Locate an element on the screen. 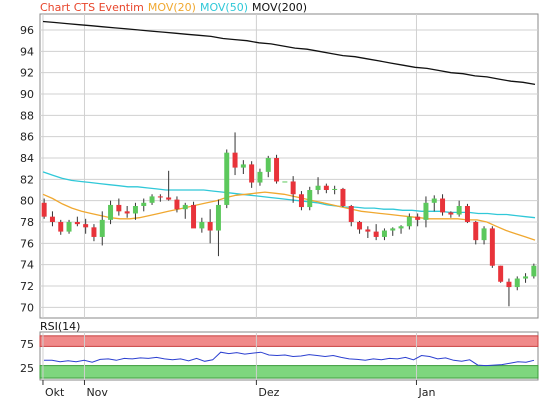 This screenshot has height=400, width=540. price-tick-label: 74 is located at coordinates (27, 265).